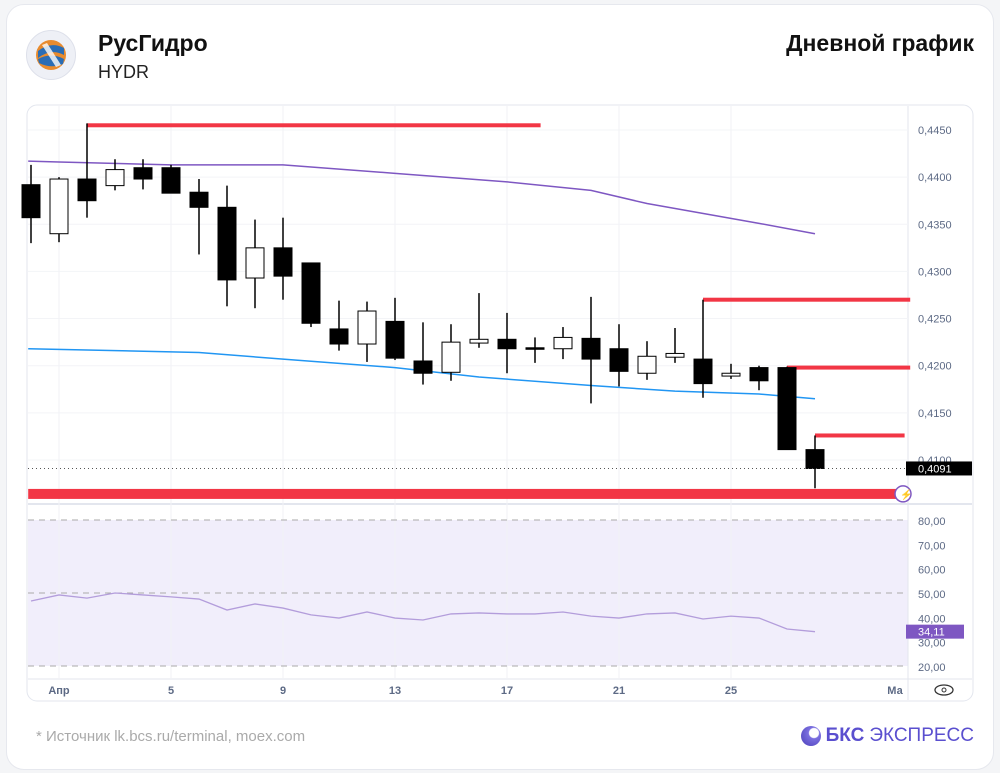 Image resolution: width=1000 pixels, height=773 pixels. I want to click on chart-type-title: Дневной график, so click(880, 43).